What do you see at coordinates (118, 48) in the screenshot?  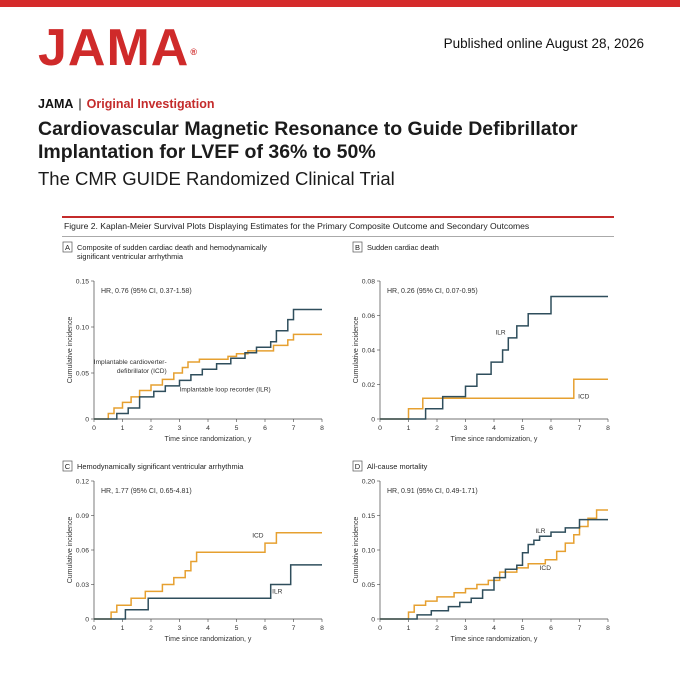 I see `journal-logo: JAMA®` at bounding box center [118, 48].